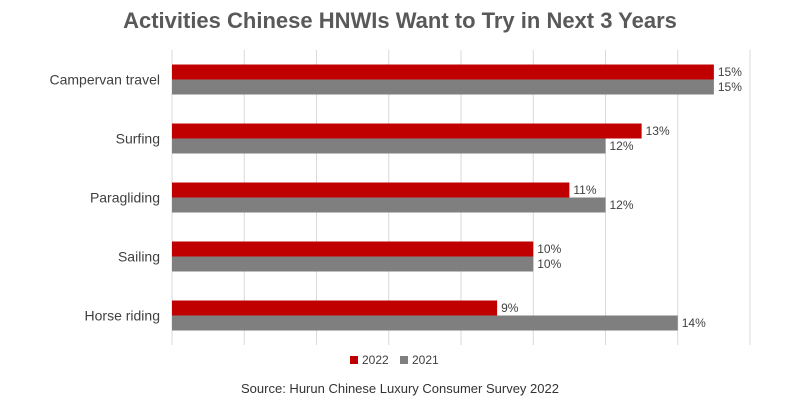 The image size is (800, 407). I want to click on data-label: 14%, so click(694, 323).